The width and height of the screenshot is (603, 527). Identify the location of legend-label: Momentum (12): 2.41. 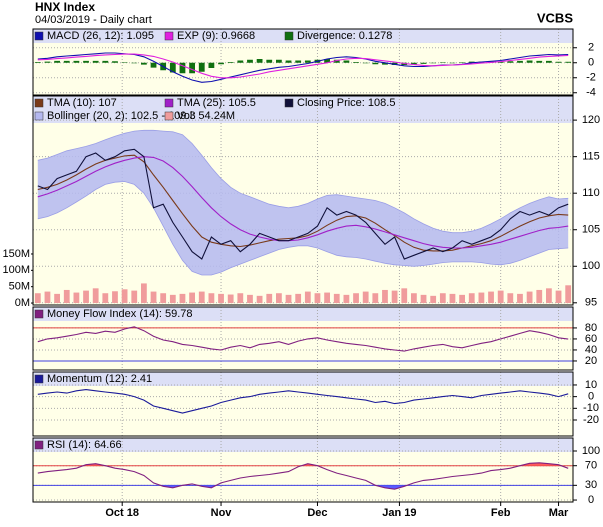
(99, 379).